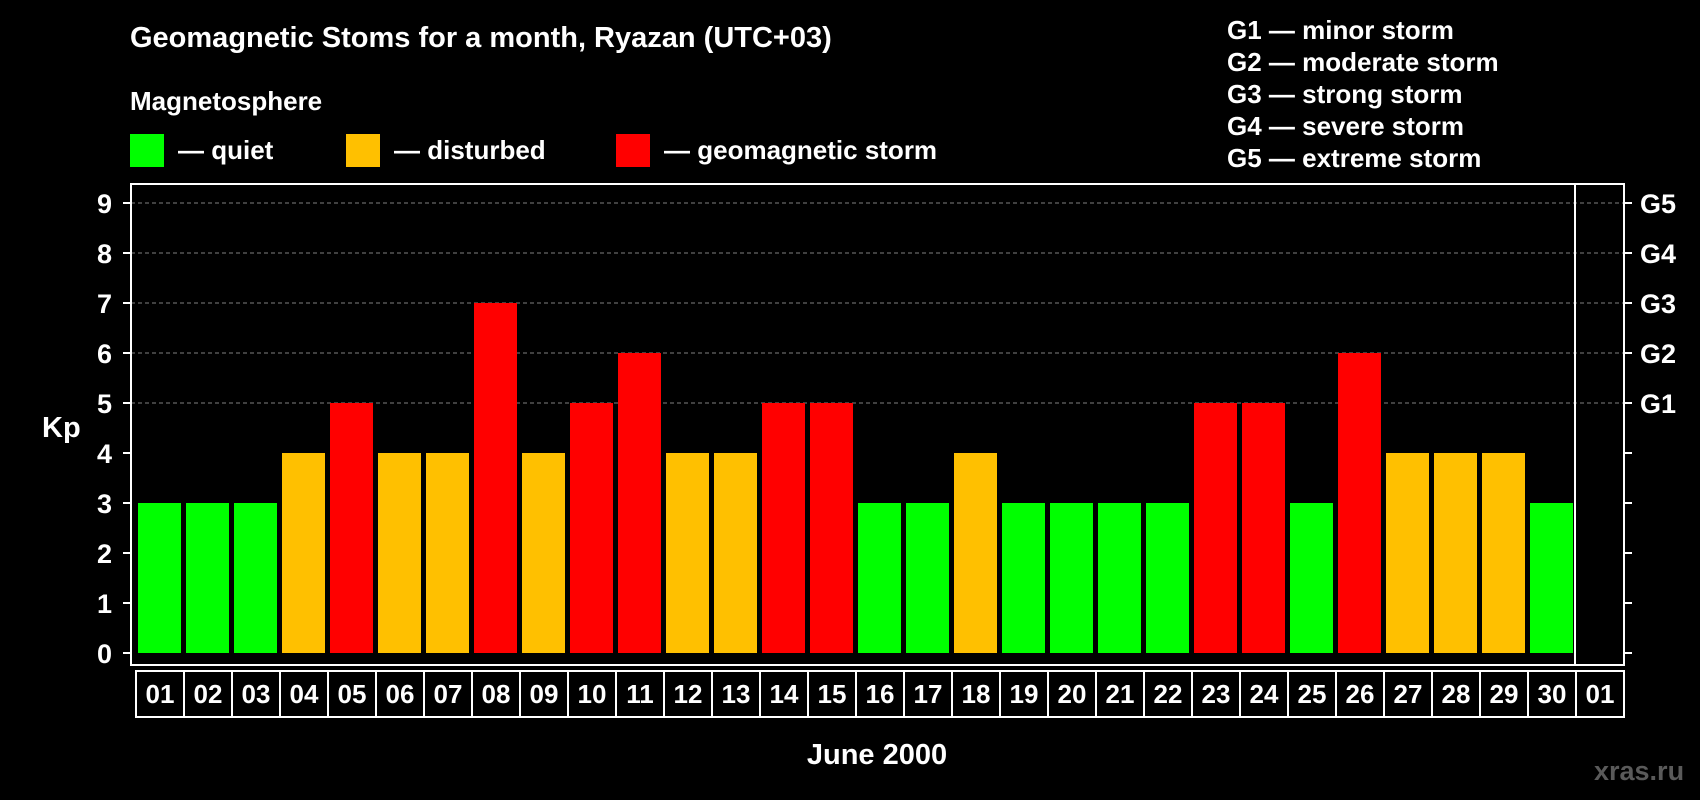  What do you see at coordinates (877, 755) in the screenshot?
I see `x-axis-label: June 2000` at bounding box center [877, 755].